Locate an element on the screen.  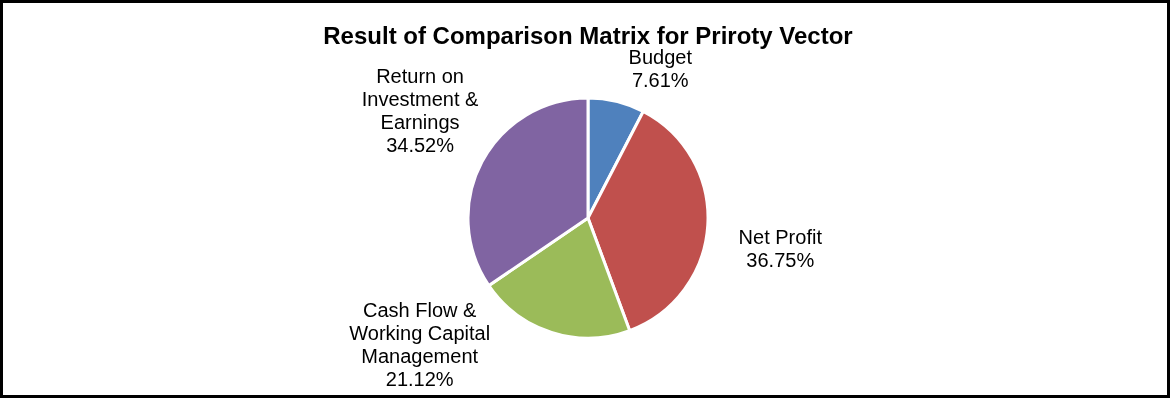
slice-label: Return on Investment & Earnings is located at coordinates (420, 99).